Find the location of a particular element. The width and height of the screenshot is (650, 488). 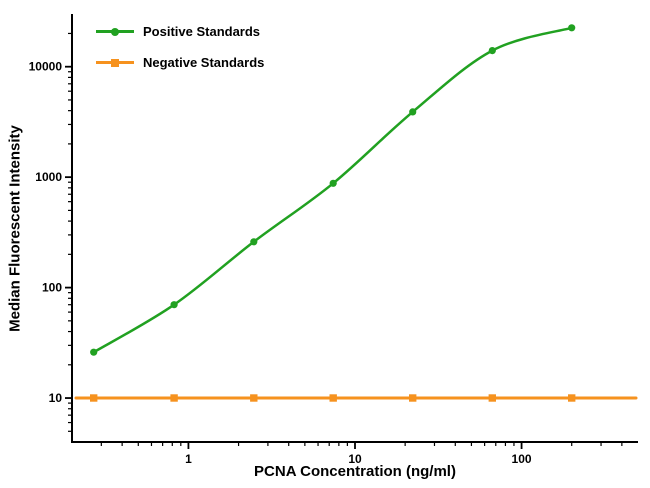

circle-marker-icon is located at coordinates (115, 31).